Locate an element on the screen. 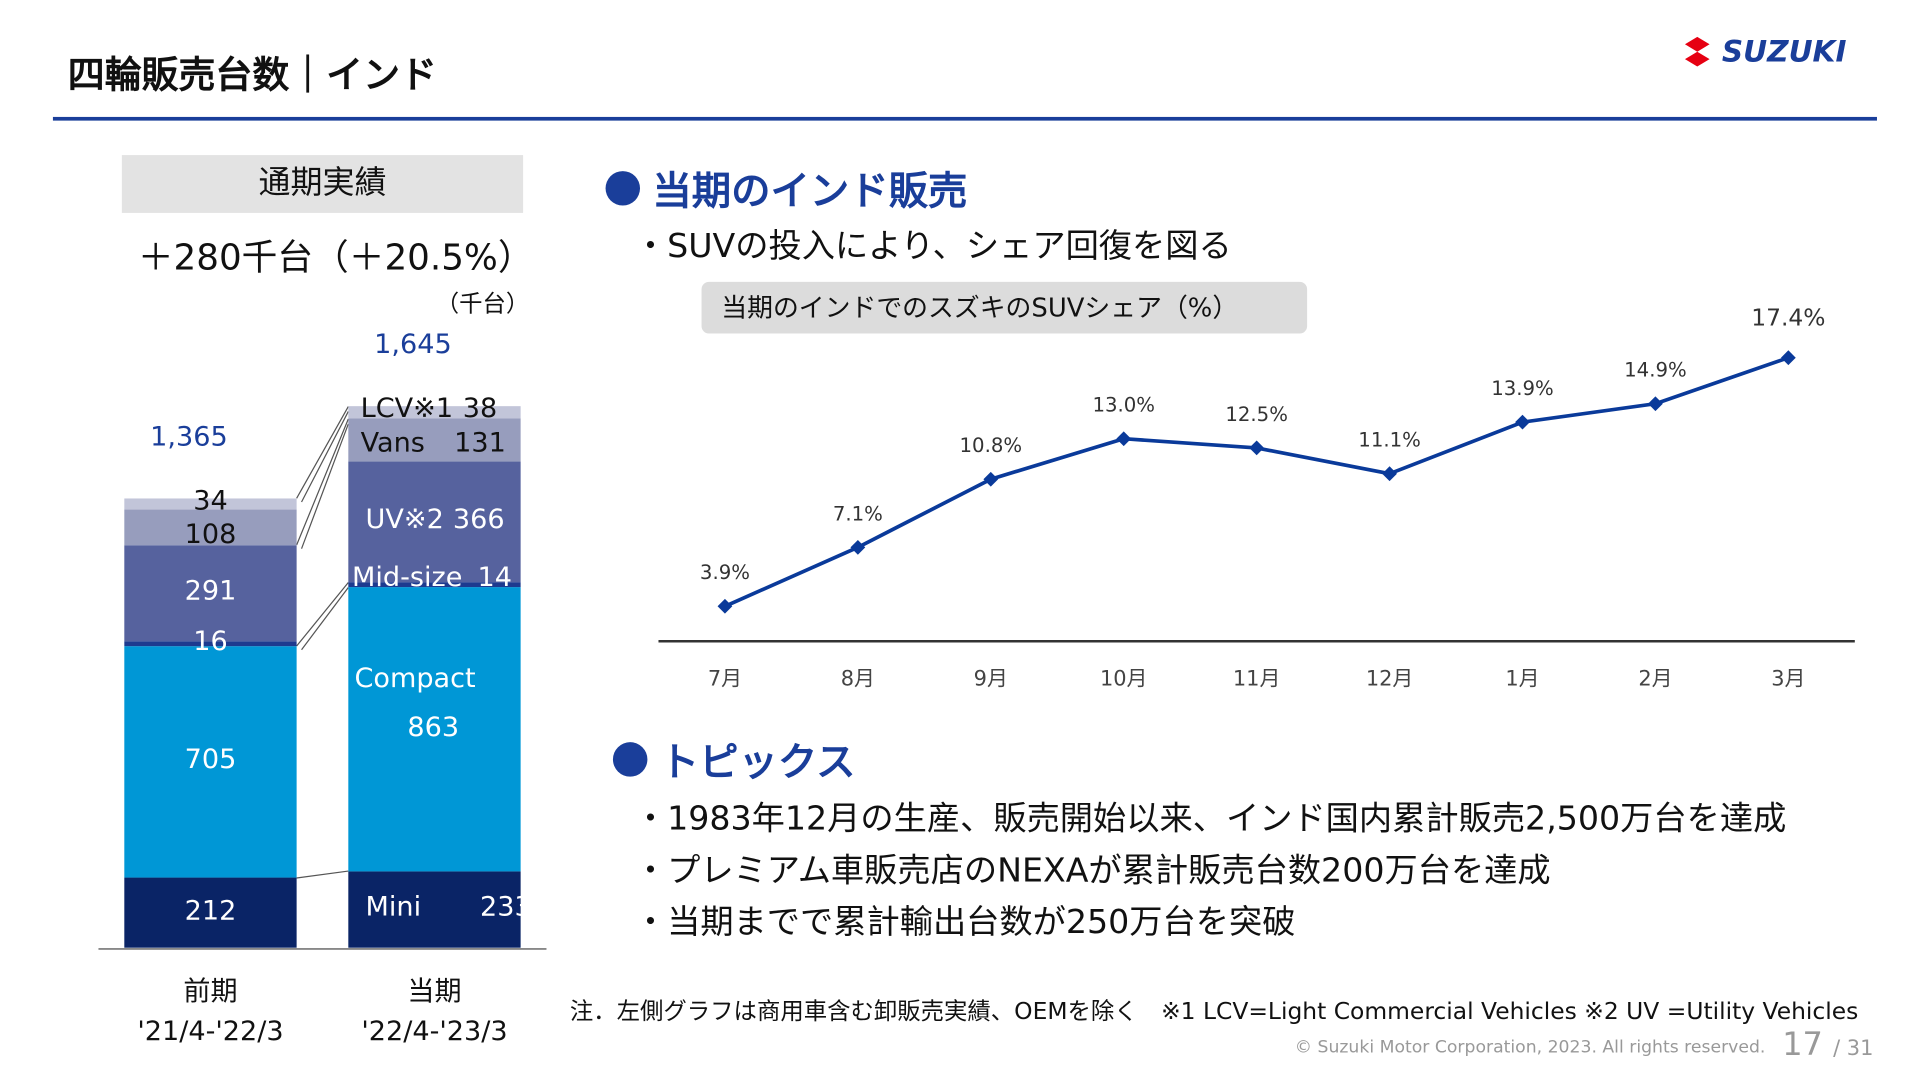 This screenshot has height=1081, width=1920. data-label: 17.4% is located at coordinates (1788, 318).